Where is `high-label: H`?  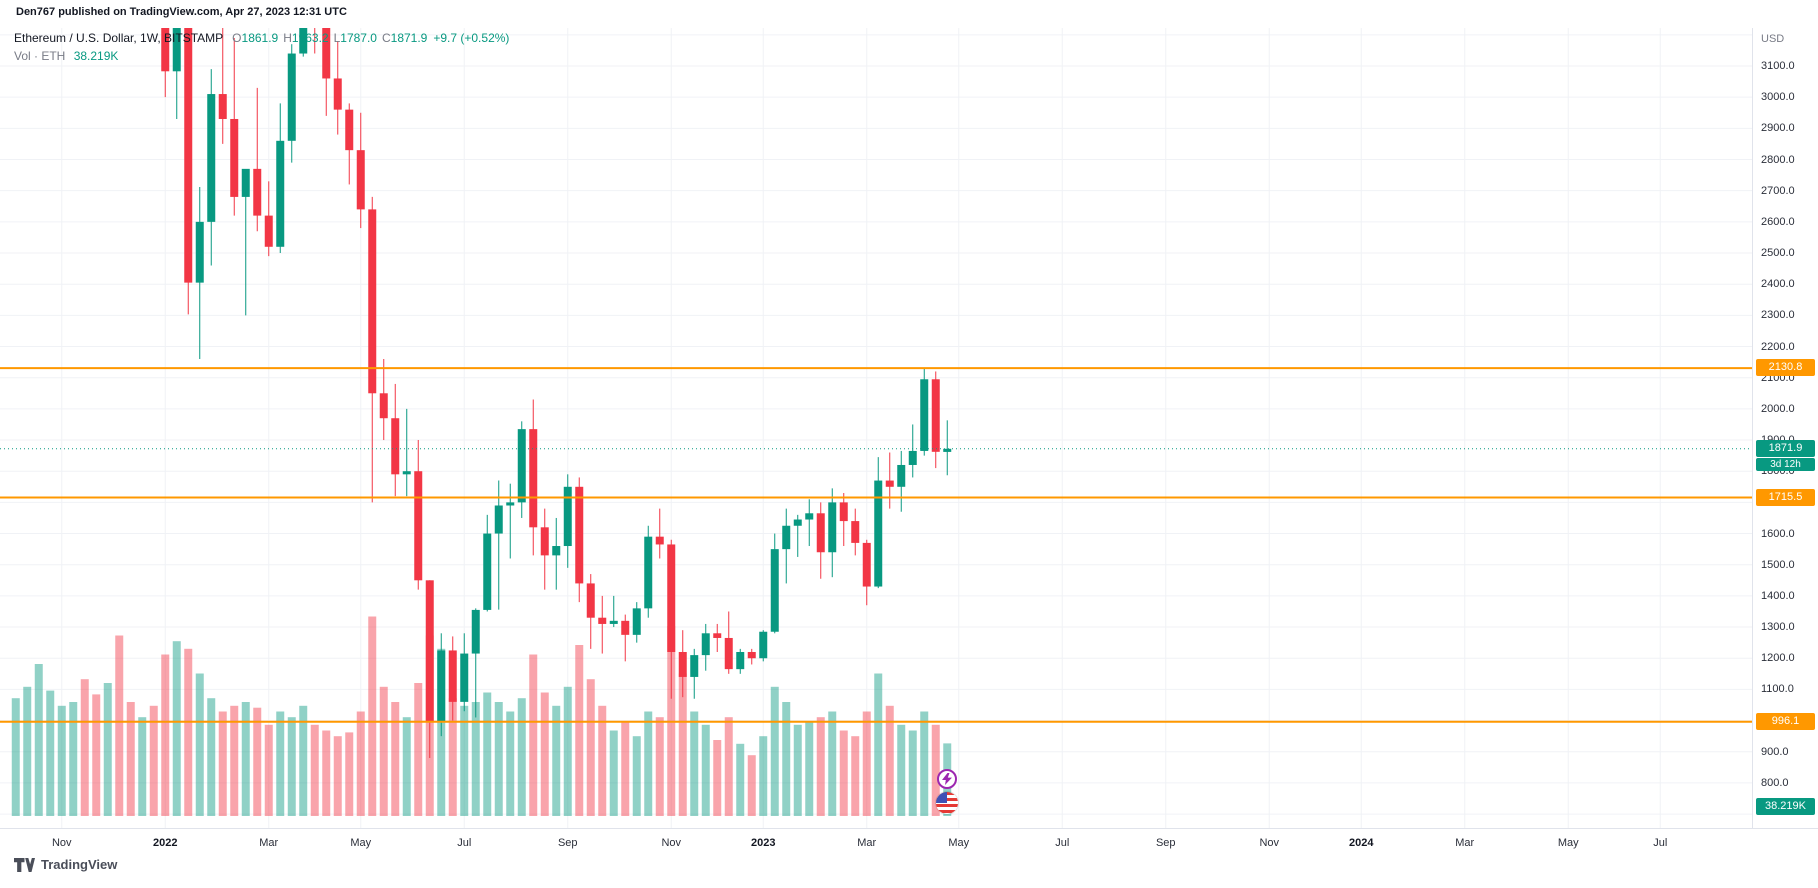
high-label: H is located at coordinates (287, 38).